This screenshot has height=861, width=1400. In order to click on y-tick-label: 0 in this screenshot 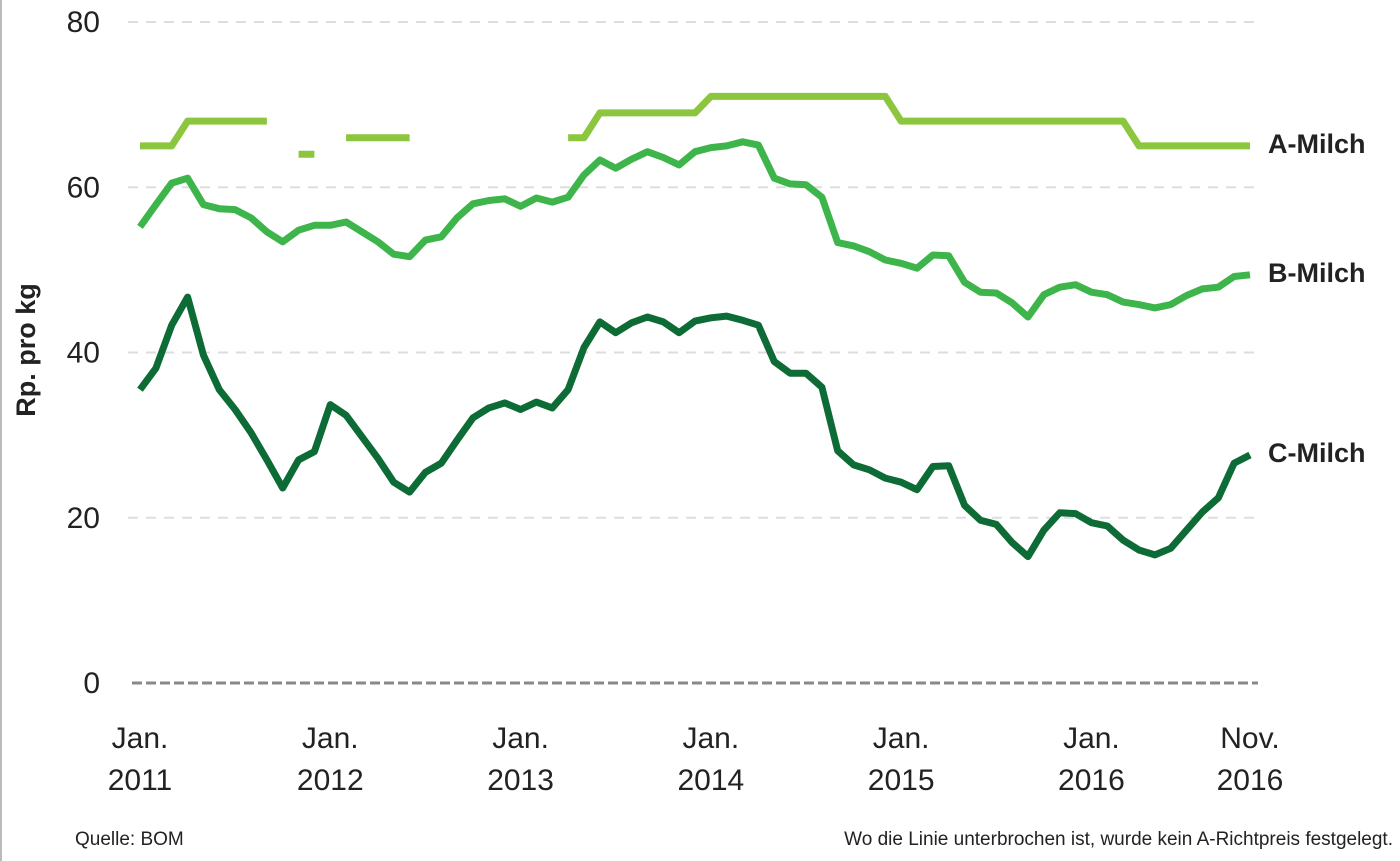, I will do `click(91, 683)`.